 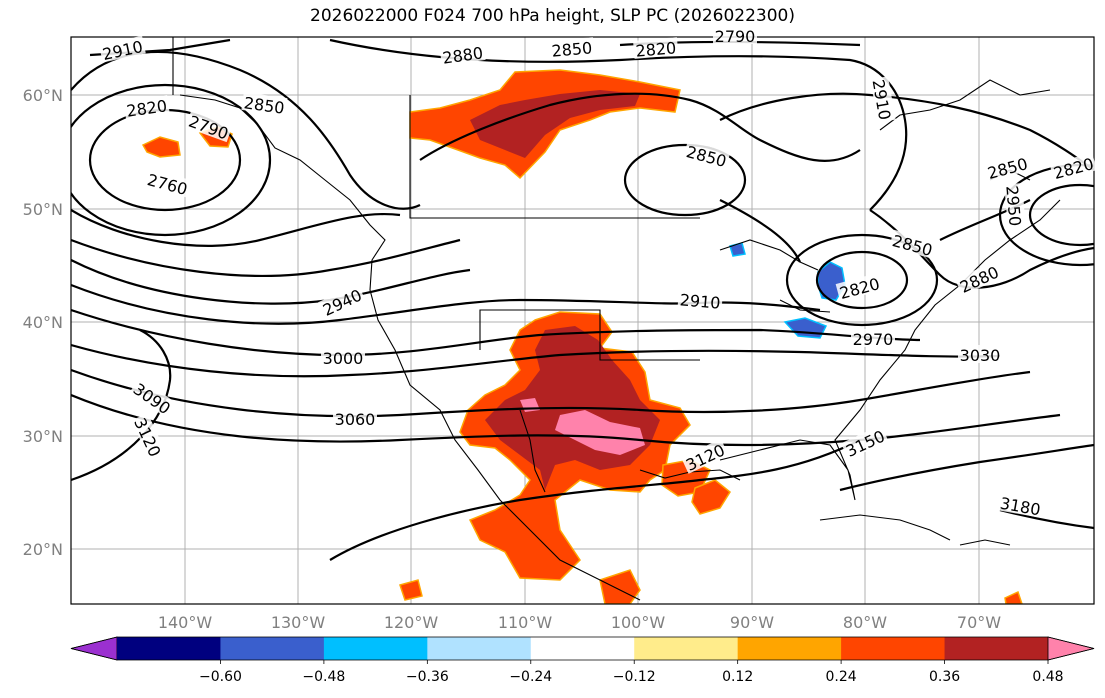 I want to click on contour-label: 2850, so click(x=572, y=49).